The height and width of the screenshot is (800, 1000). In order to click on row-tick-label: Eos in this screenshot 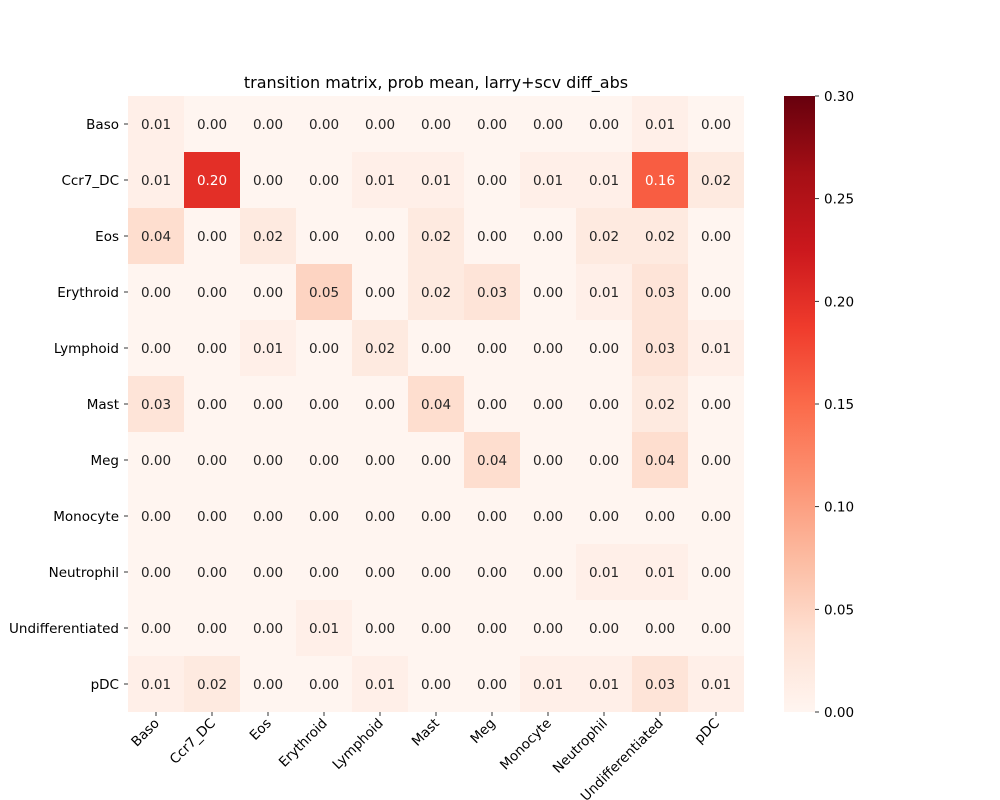, I will do `click(107, 237)`.